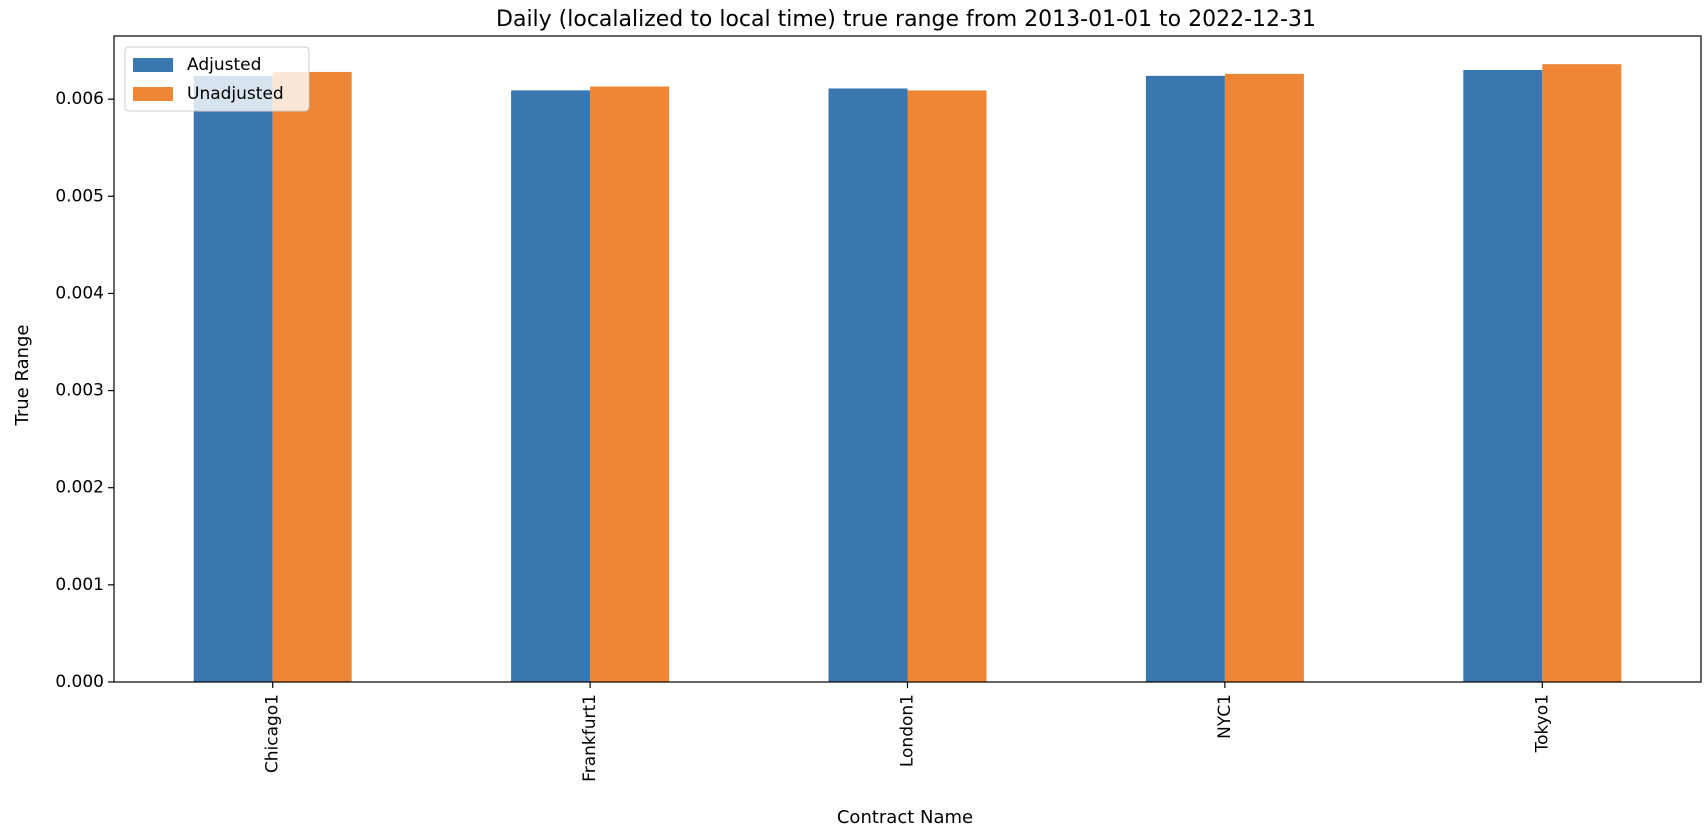 The image size is (1708, 840). What do you see at coordinates (1582, 373) in the screenshot?
I see `bar-tokyo1-unadjusted` at bounding box center [1582, 373].